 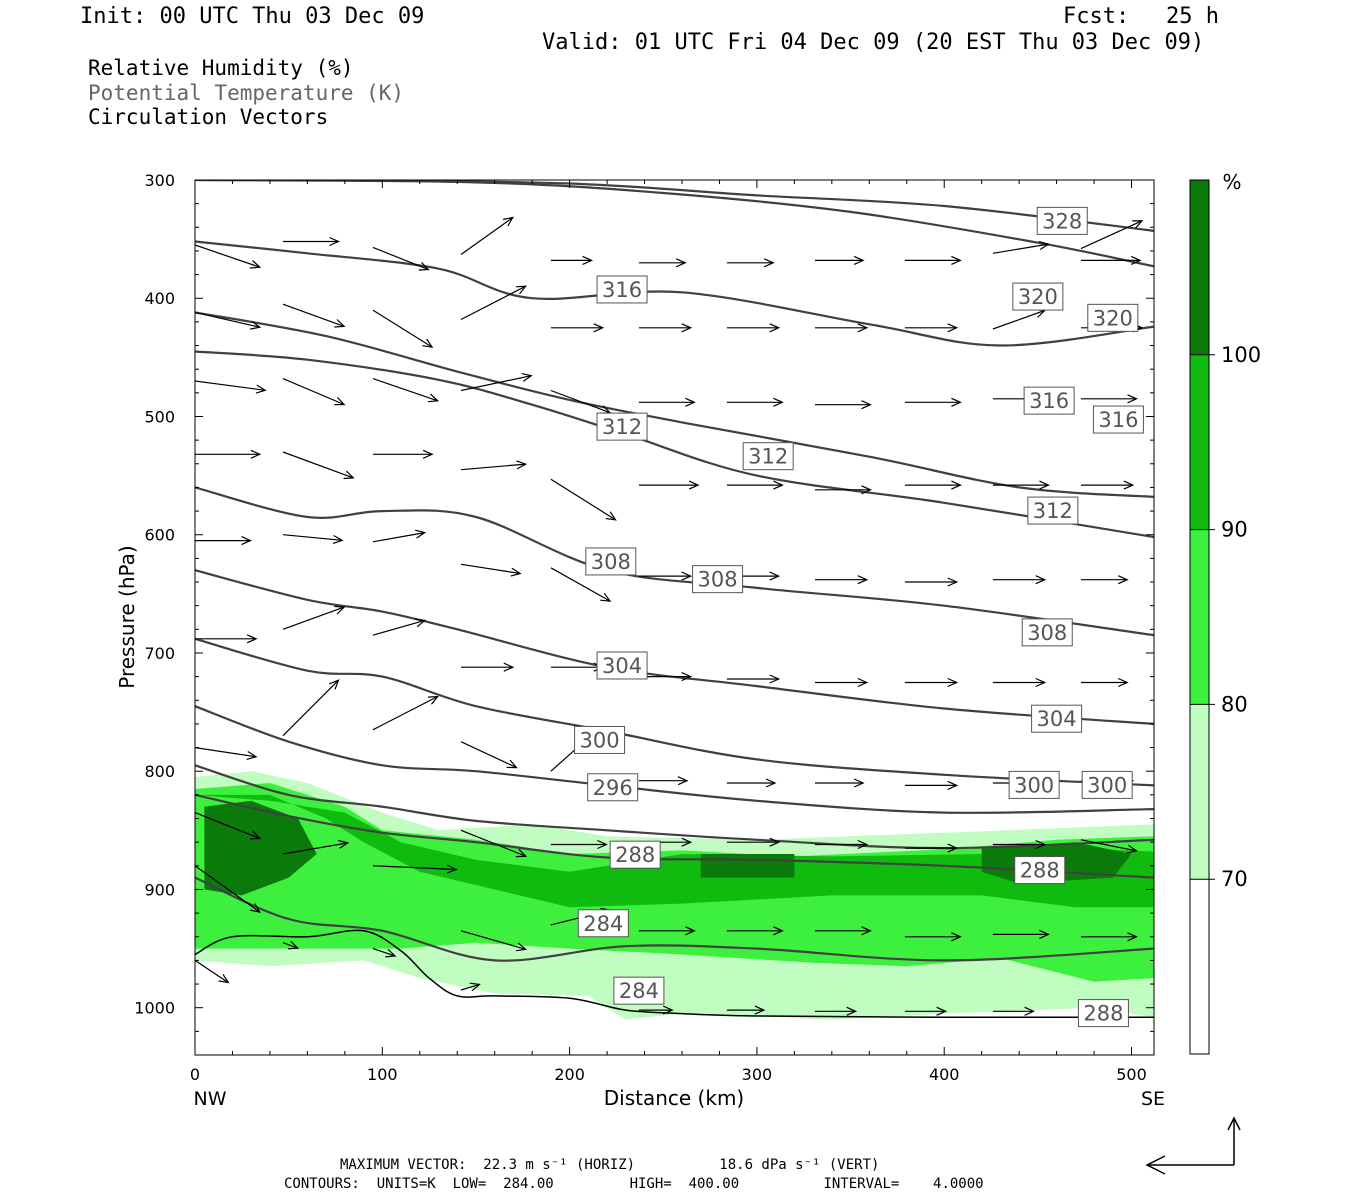 I want to click on x-tick-label: 200, so click(x=569, y=1074).